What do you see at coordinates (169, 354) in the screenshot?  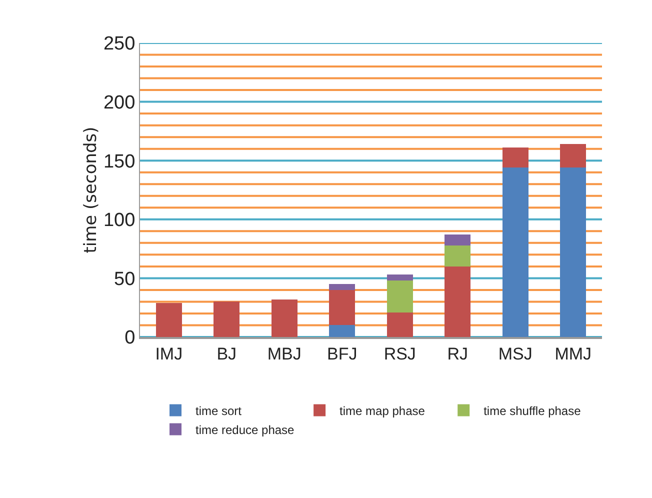 I see `x-tick-label: IMJ` at bounding box center [169, 354].